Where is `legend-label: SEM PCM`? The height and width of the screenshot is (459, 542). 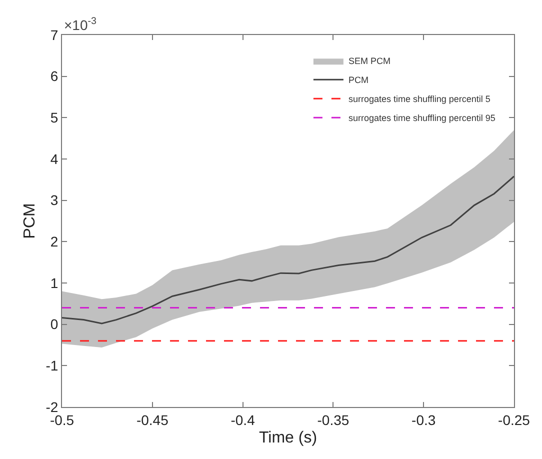
legend-label: SEM PCM is located at coordinates (369, 61).